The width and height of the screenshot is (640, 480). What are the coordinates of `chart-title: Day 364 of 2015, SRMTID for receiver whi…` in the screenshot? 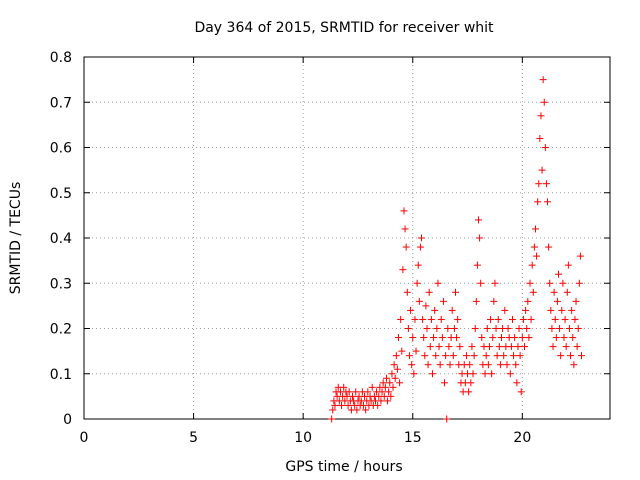 It's located at (344, 28).